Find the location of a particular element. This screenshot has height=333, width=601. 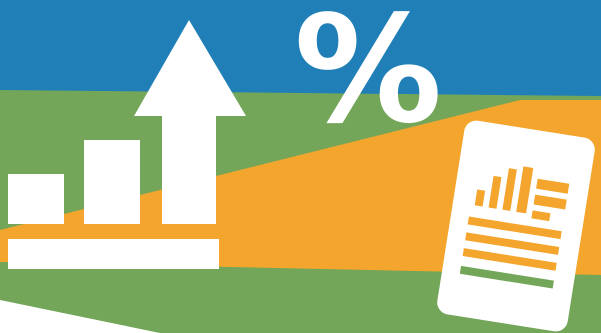

document-footer-line is located at coordinates (506, 277).